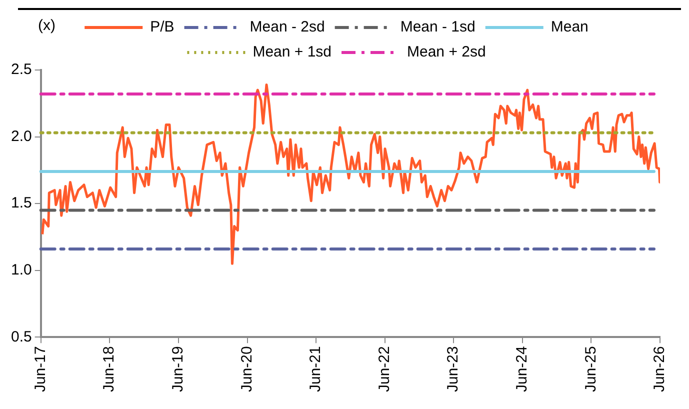 This screenshot has width=689, height=409. I want to click on y-axis-title: (x), so click(47, 25).